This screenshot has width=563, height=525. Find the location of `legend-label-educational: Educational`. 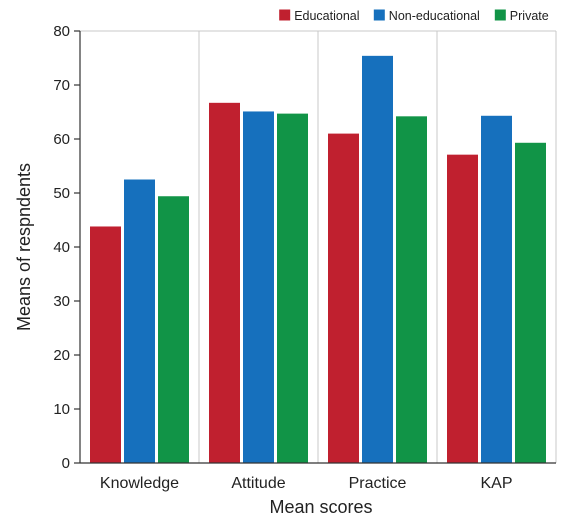

legend-label-educational: Educational is located at coordinates (326, 16).